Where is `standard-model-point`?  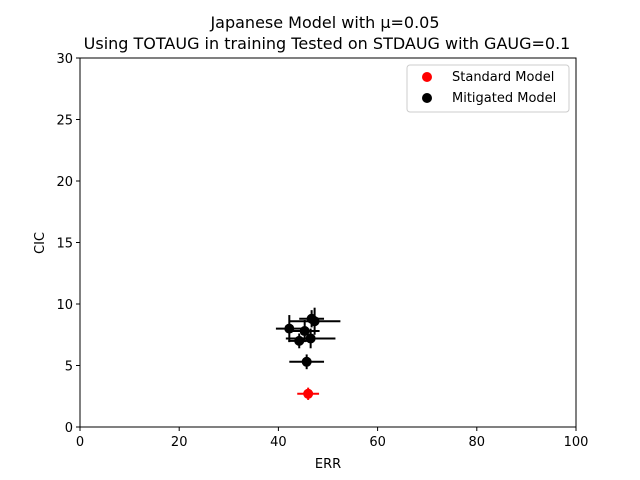
standard-model-point is located at coordinates (308, 393).